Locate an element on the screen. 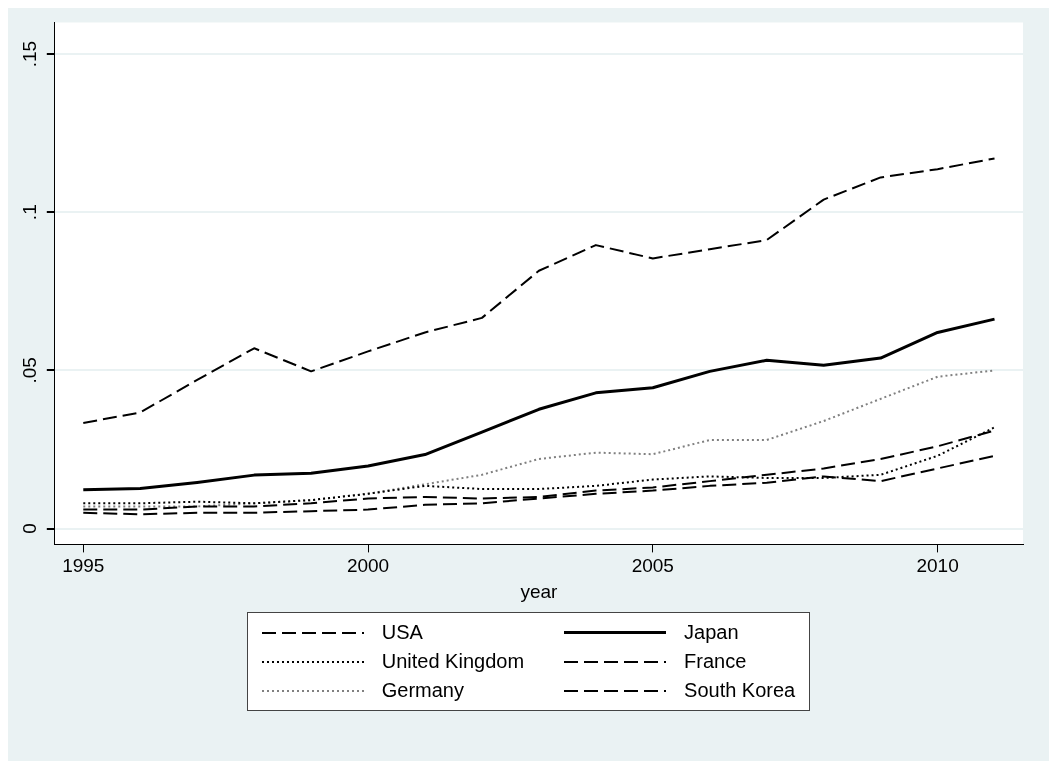  x-axis-title: year is located at coordinates (539, 591).